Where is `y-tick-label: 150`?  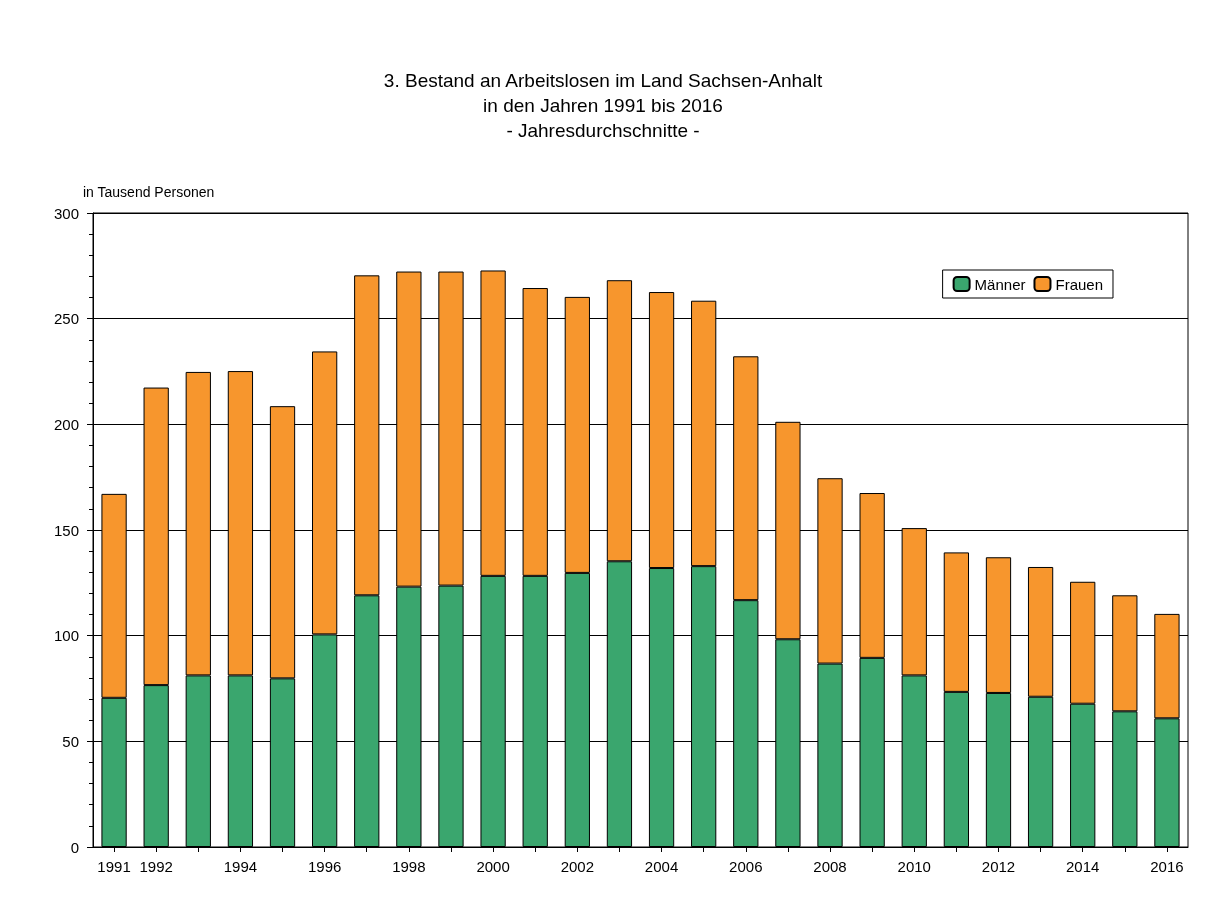
y-tick-label: 150 is located at coordinates (66, 530).